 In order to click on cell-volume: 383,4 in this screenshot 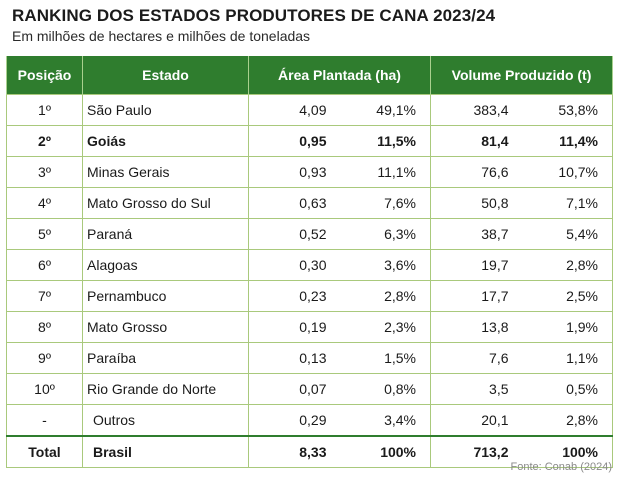, I will do `click(476, 110)`.